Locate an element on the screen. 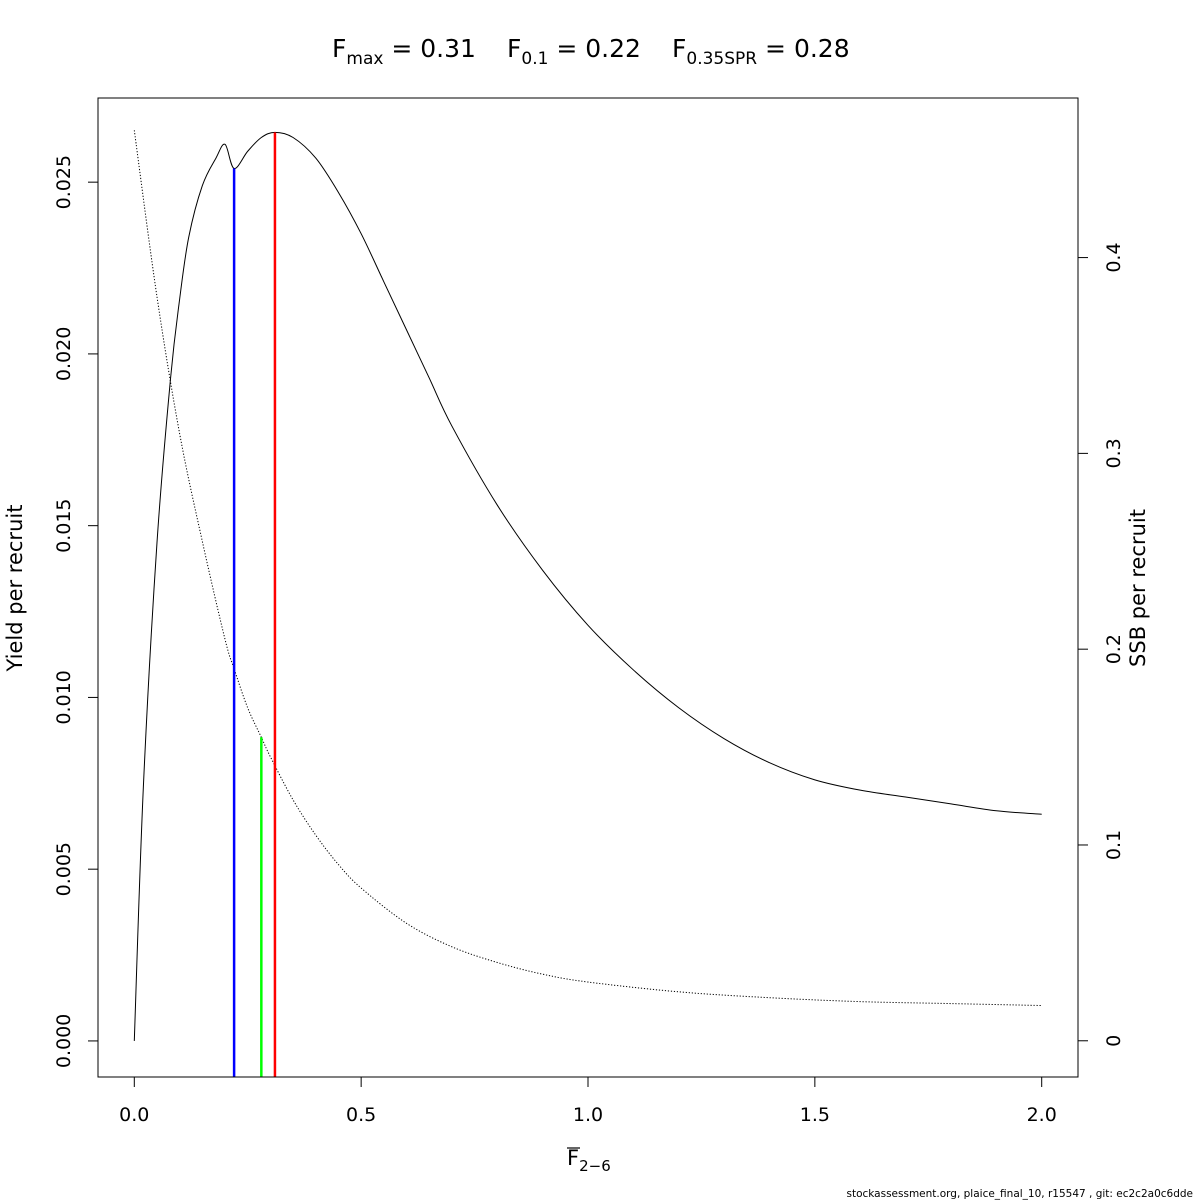 The width and height of the screenshot is (1200, 1200). y-tick-label: 0.020 is located at coordinates (64, 354).